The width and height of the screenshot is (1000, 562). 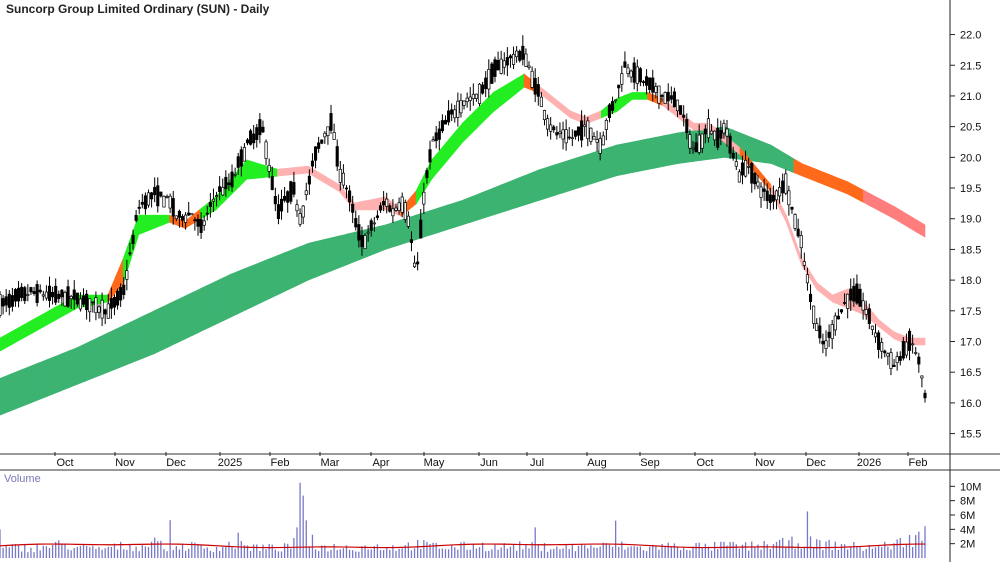 What do you see at coordinates (230, 463) in the screenshot?
I see `month-tick-label: 2025` at bounding box center [230, 463].